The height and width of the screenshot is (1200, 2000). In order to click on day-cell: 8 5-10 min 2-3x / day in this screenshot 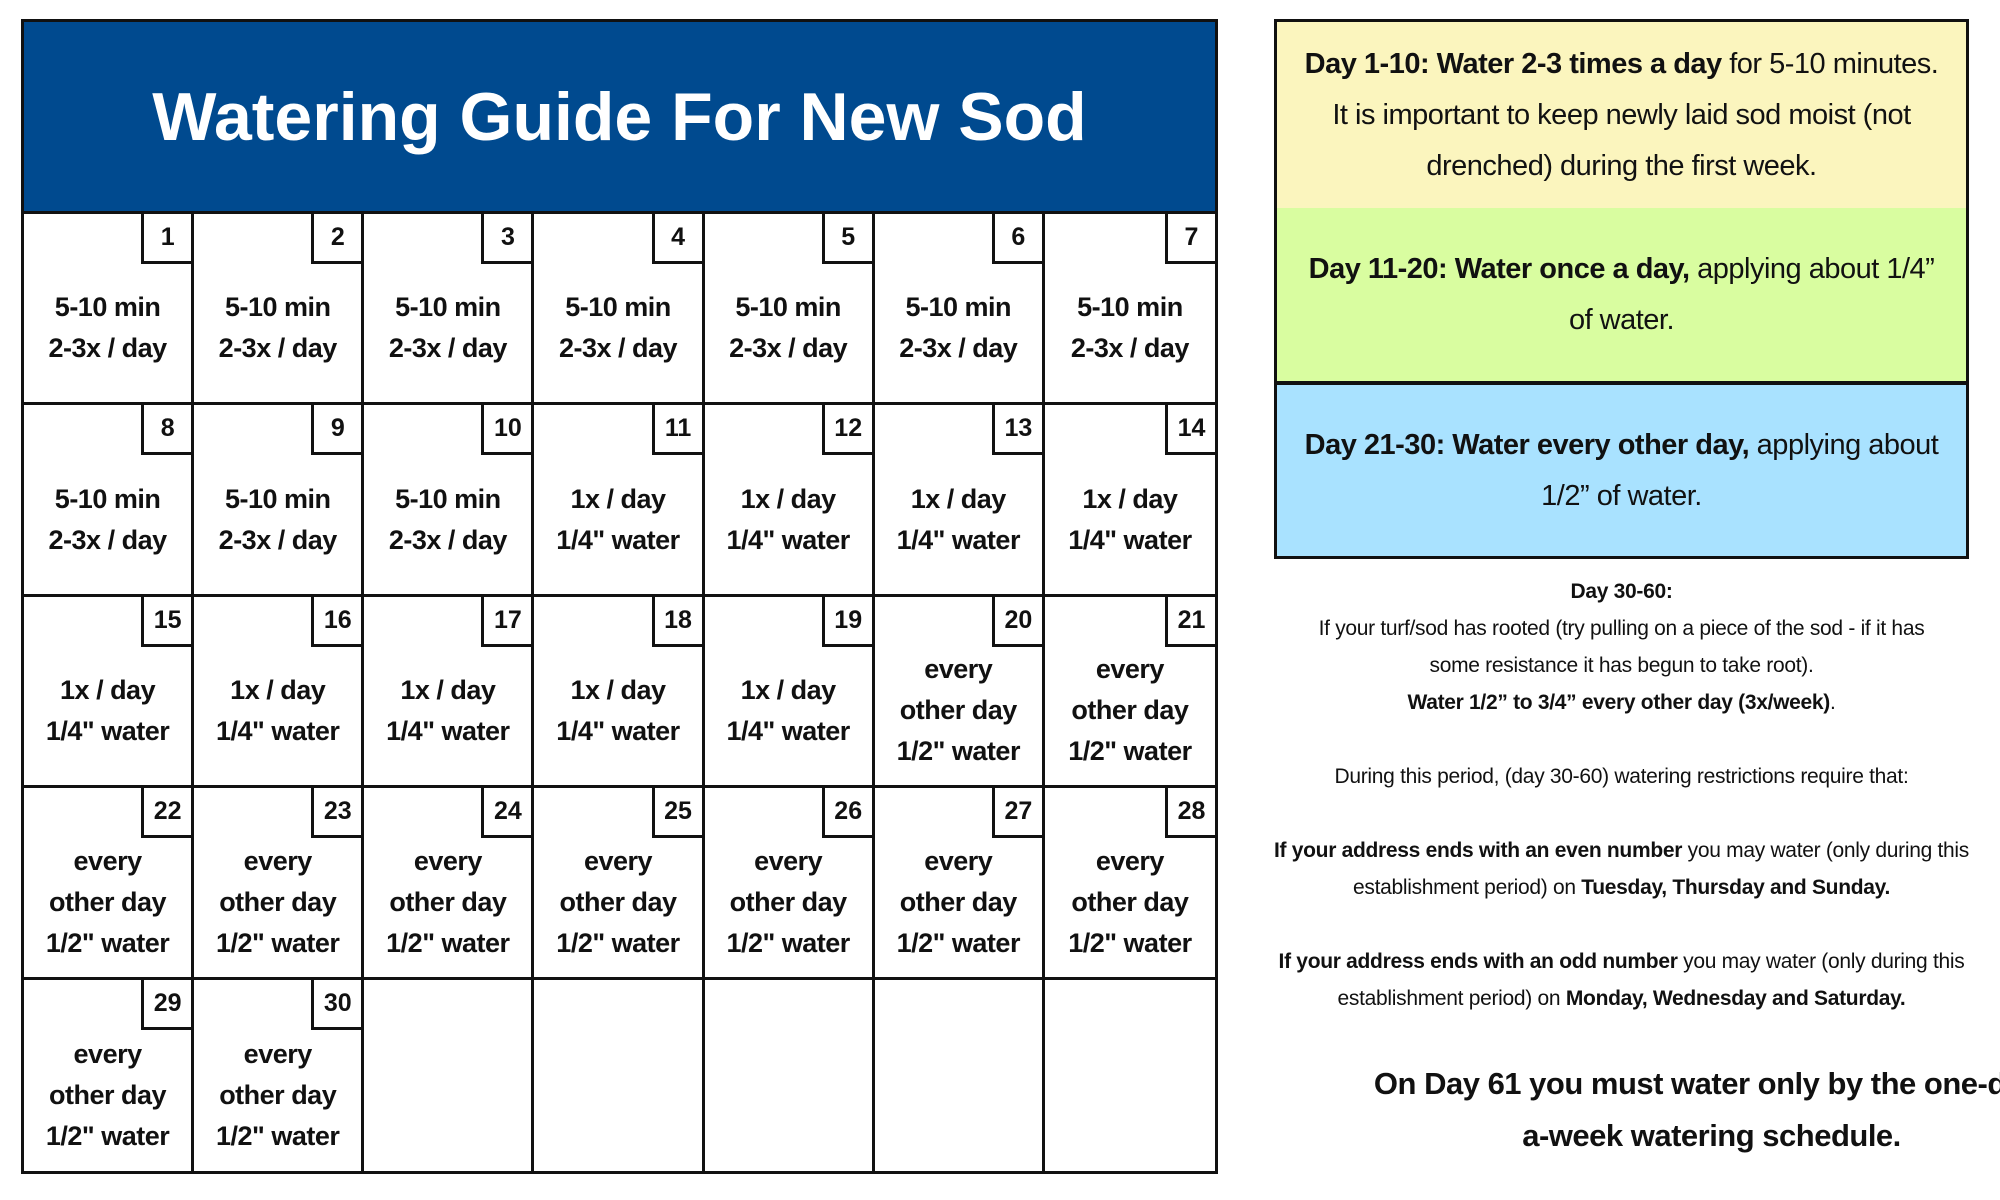, I will do `click(109, 501)`.